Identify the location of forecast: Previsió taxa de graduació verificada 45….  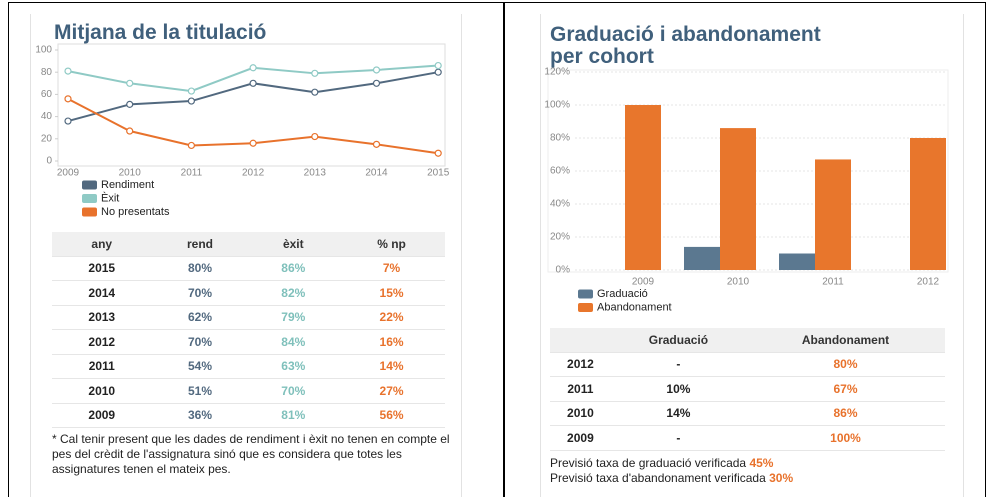
(750, 463).